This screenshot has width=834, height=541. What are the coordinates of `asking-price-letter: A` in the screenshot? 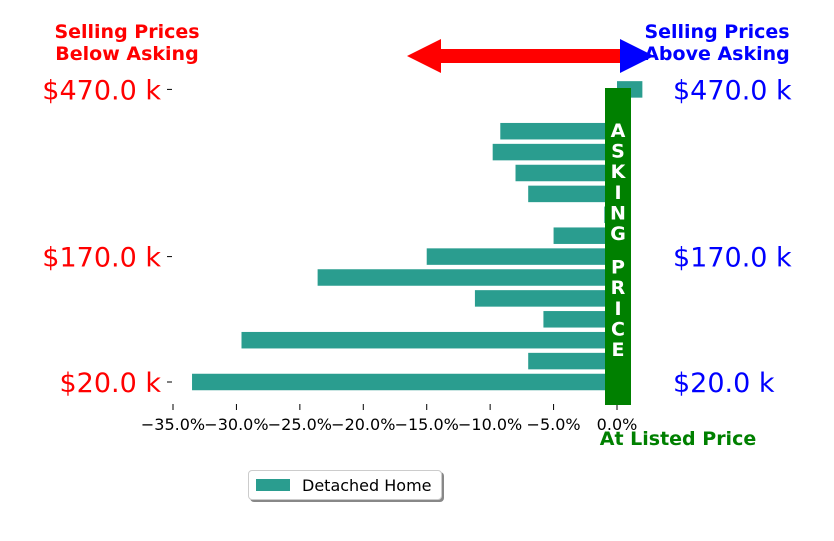 It's located at (618, 131).